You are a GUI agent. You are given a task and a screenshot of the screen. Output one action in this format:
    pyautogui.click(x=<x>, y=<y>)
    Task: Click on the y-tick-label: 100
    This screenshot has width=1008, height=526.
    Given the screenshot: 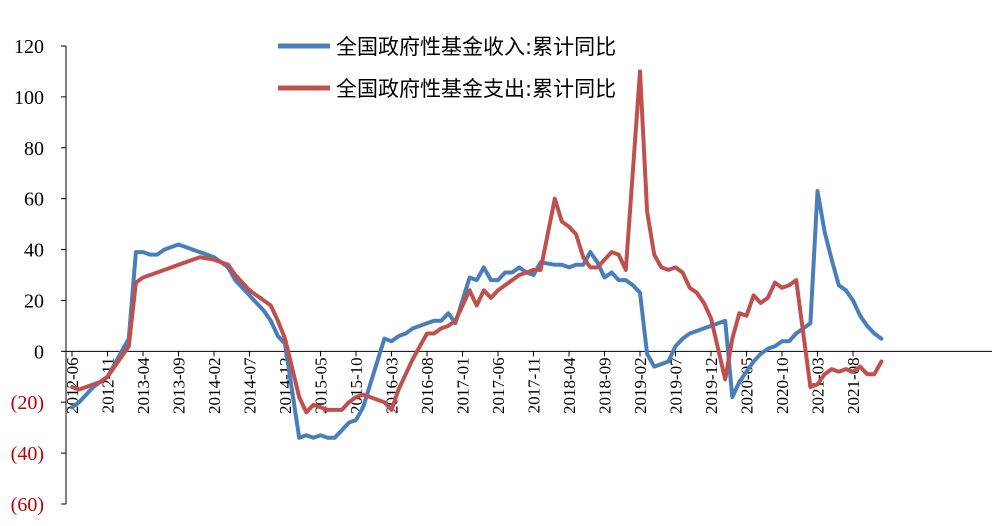 What is the action you would take?
    pyautogui.click(x=29, y=98)
    